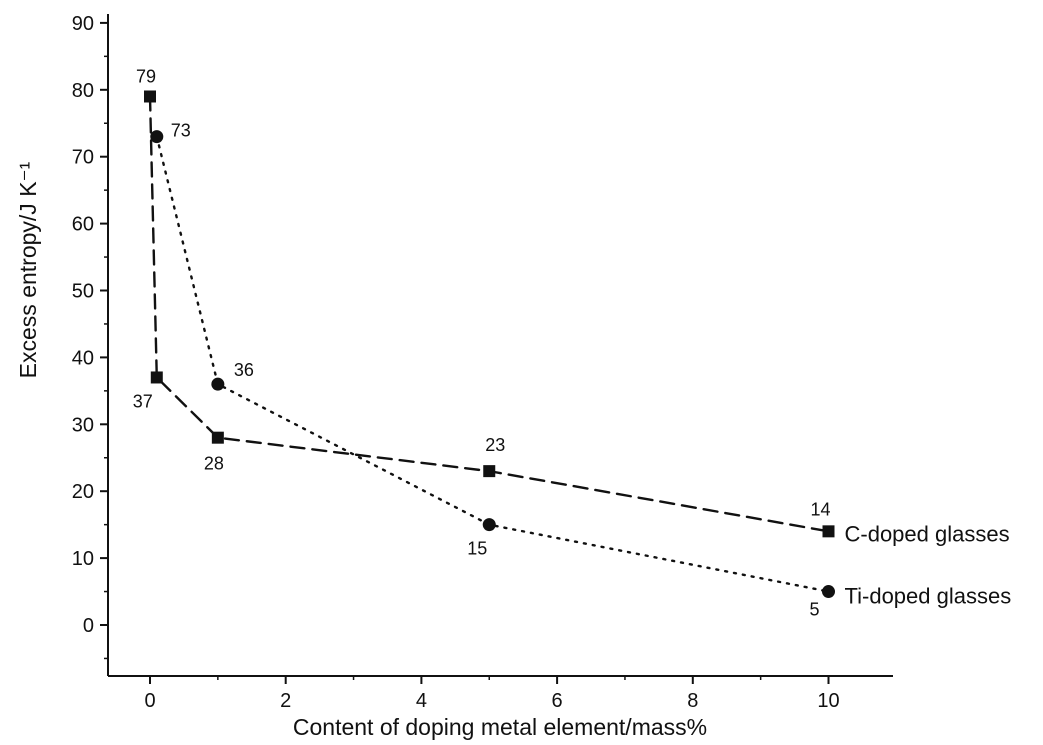 This screenshot has width=1043, height=745. I want to click on x-tick-label: 8, so click(692, 701).